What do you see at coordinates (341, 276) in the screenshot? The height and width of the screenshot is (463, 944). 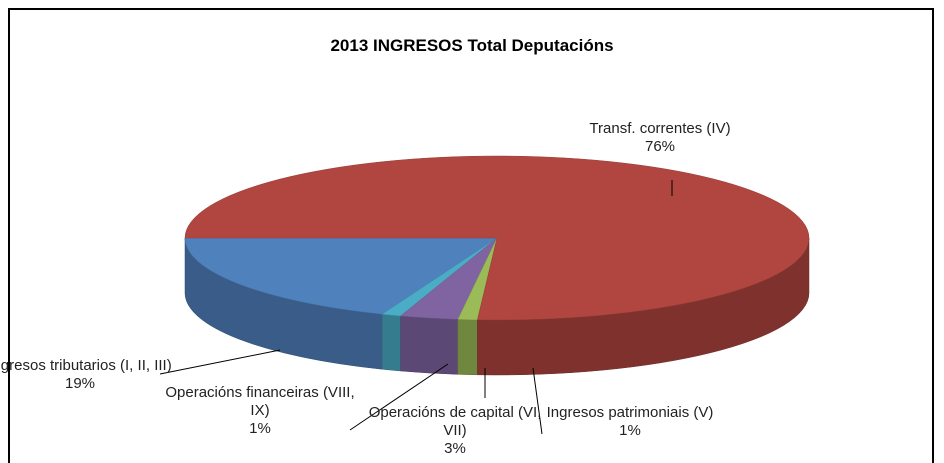 I see `slice` at bounding box center [341, 276].